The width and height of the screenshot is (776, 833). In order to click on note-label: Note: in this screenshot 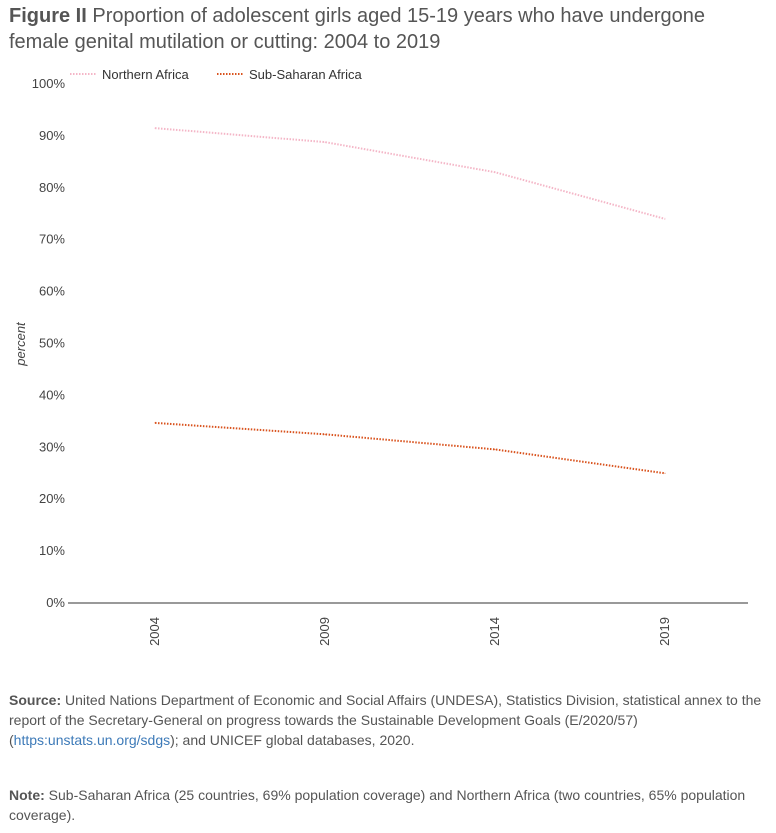, I will do `click(27, 795)`.